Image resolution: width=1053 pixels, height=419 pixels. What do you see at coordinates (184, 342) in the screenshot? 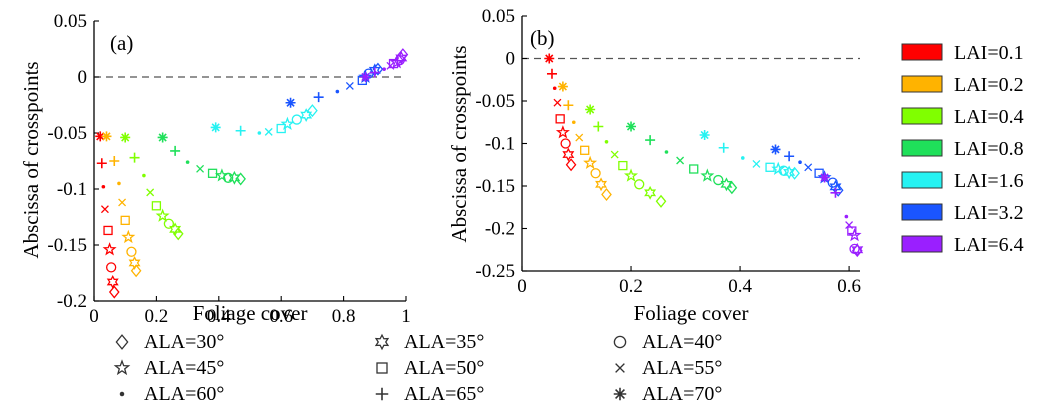
I see `ala-legend-label: ALA=30°` at bounding box center [184, 342].